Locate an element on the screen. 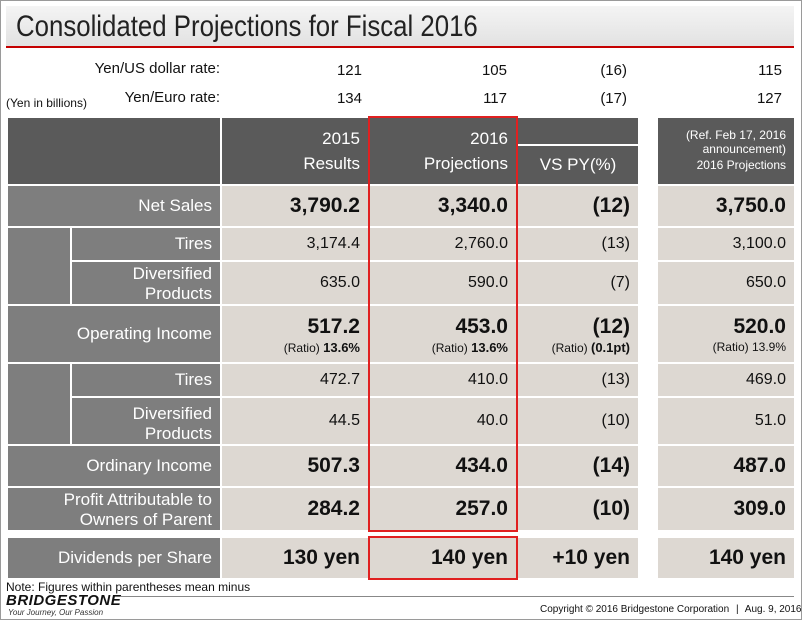  op-ratio-label-vspy: (Ratio) is located at coordinates (569, 347).